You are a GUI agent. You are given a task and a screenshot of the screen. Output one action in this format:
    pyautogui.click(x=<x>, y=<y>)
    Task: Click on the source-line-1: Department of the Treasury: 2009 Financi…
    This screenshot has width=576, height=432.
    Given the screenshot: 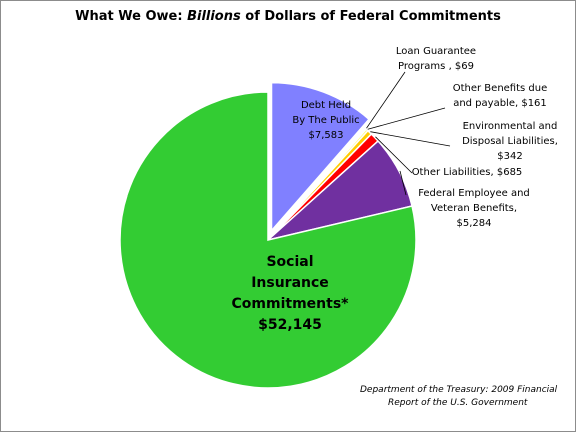 What is the action you would take?
    pyautogui.click(x=459, y=390)
    